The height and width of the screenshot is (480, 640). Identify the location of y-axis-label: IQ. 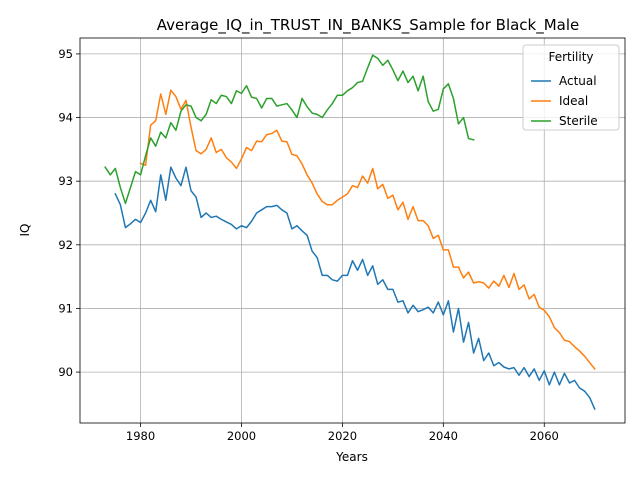
(25, 230).